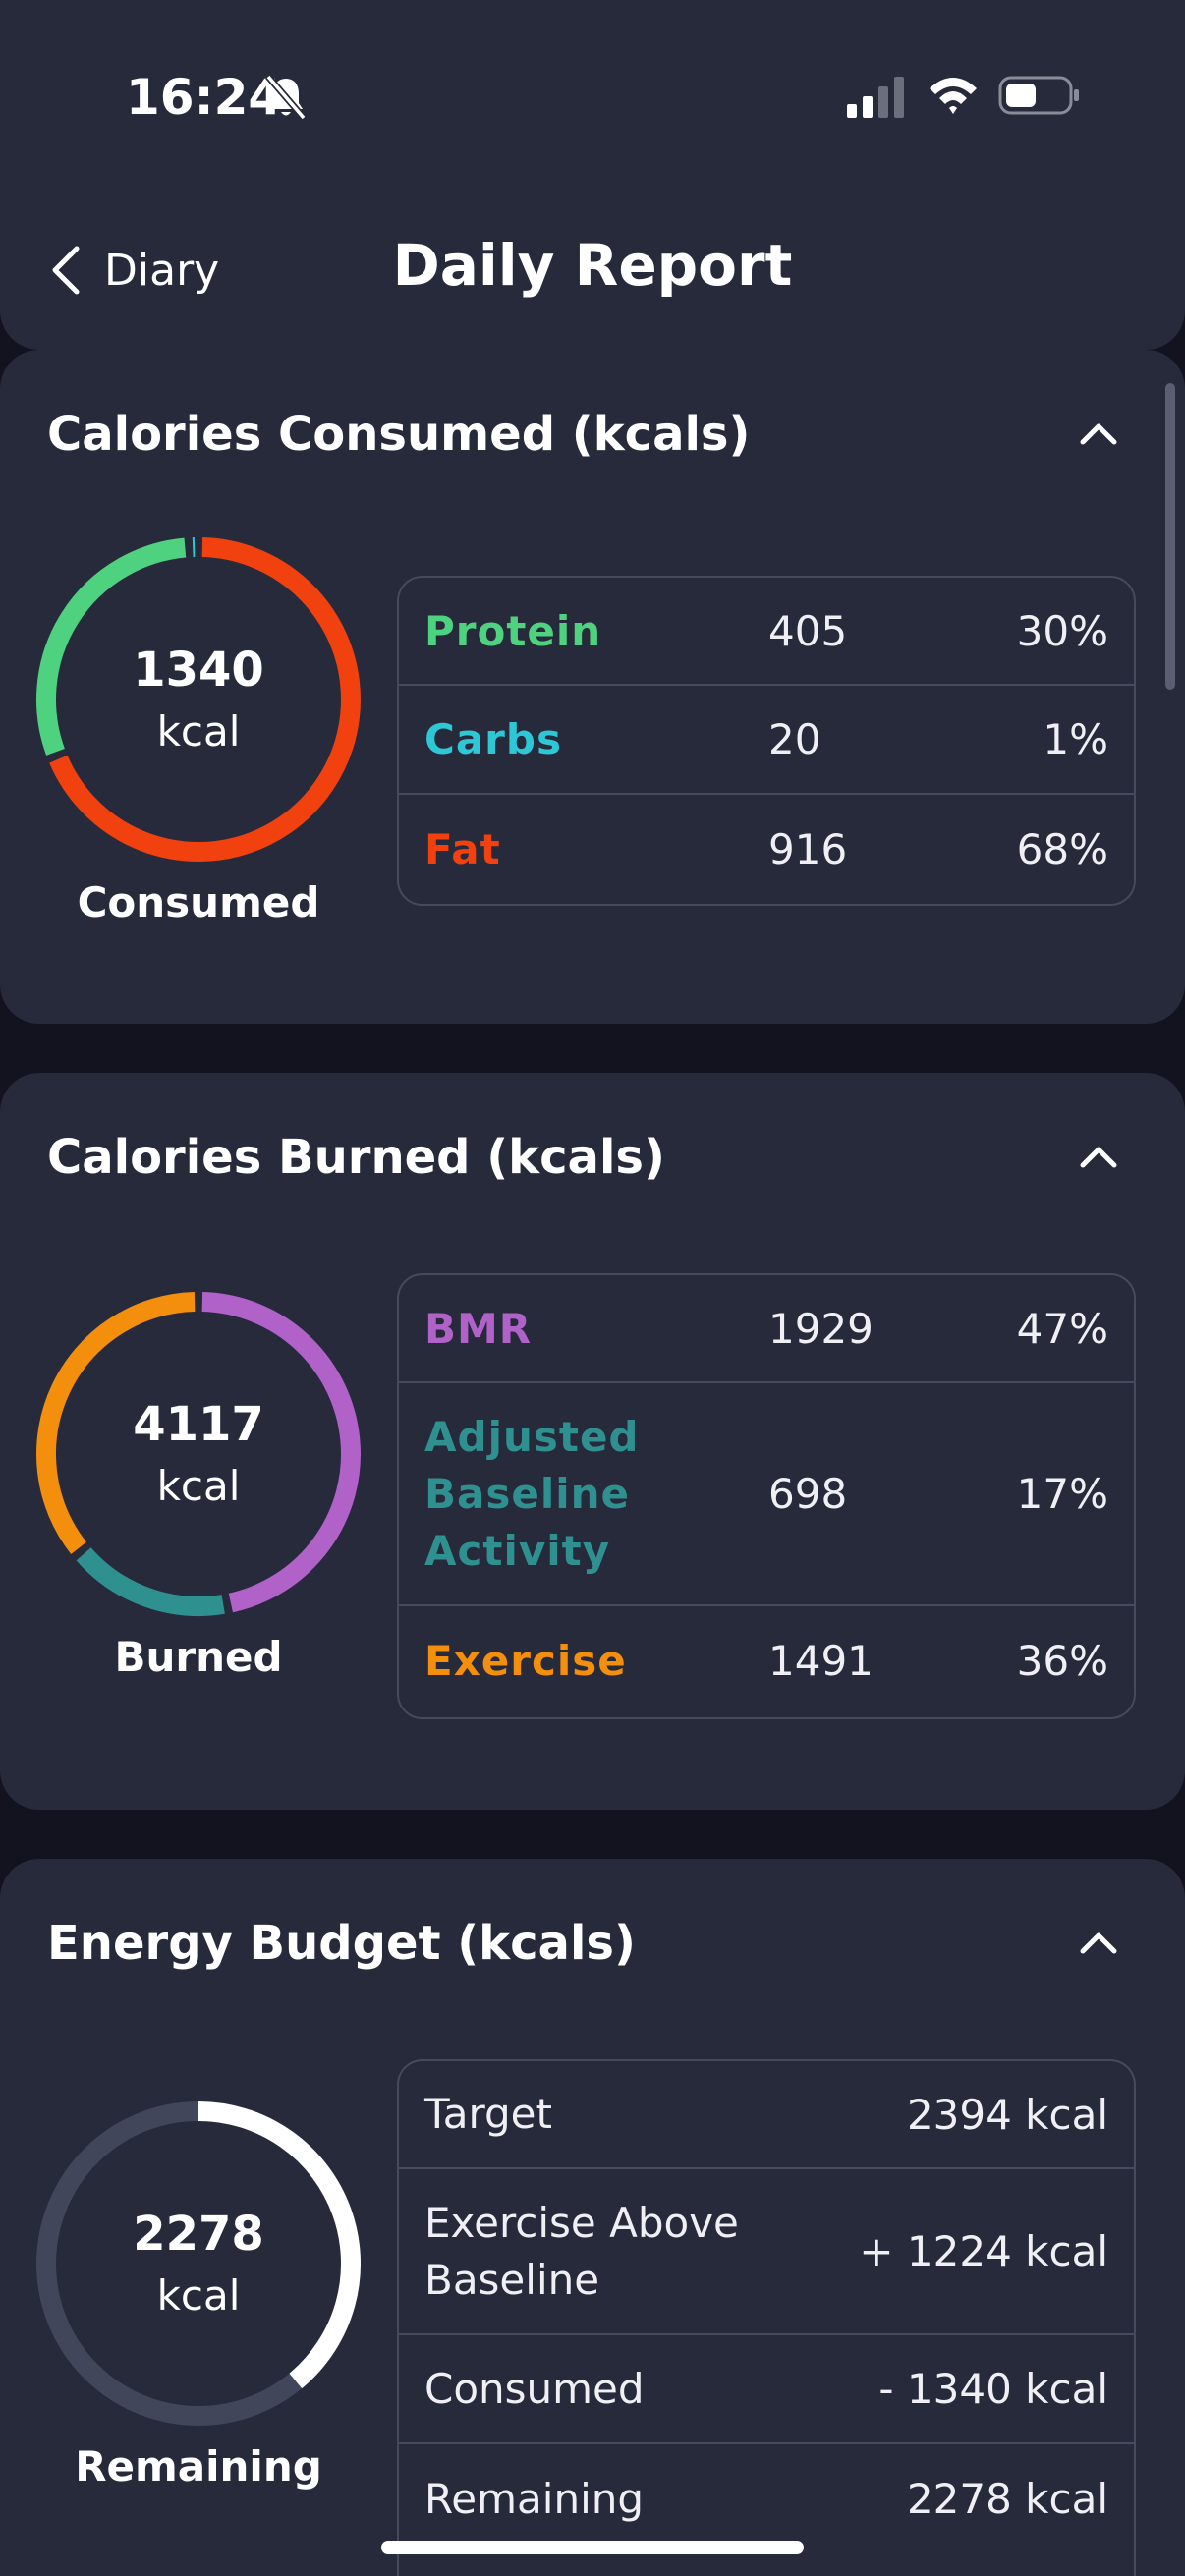 This screenshot has width=1185, height=2576. I want to click on row-amount: 405, so click(808, 630).